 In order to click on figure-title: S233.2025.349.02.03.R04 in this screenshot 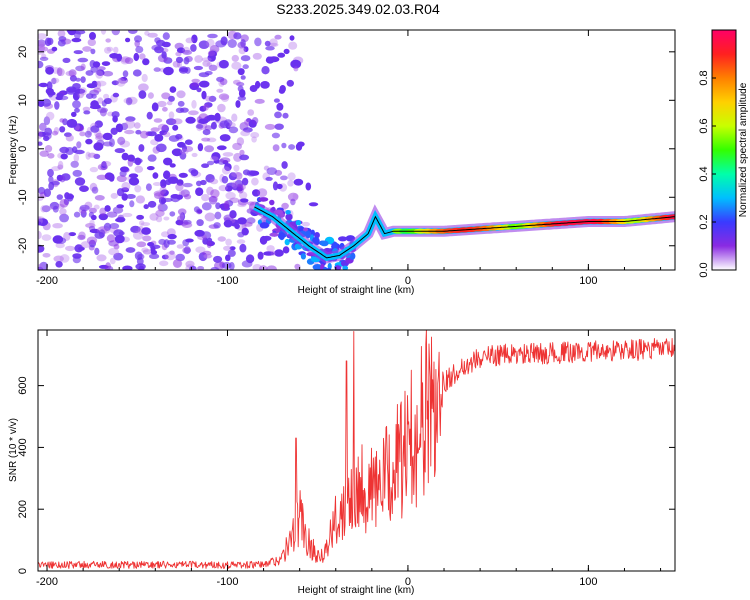, I will do `click(358, 9)`.